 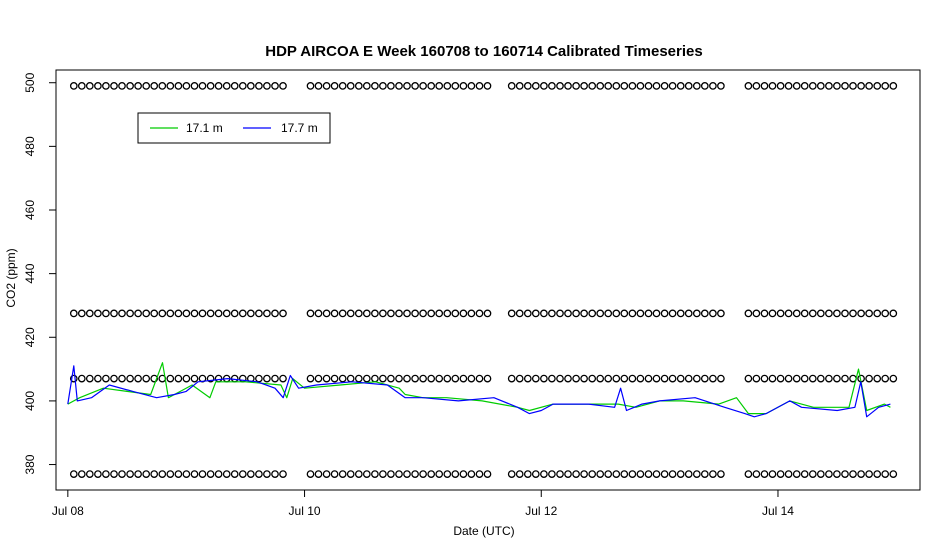 What do you see at coordinates (483, 531) in the screenshot?
I see `x-axis-label: Date (UTC)` at bounding box center [483, 531].